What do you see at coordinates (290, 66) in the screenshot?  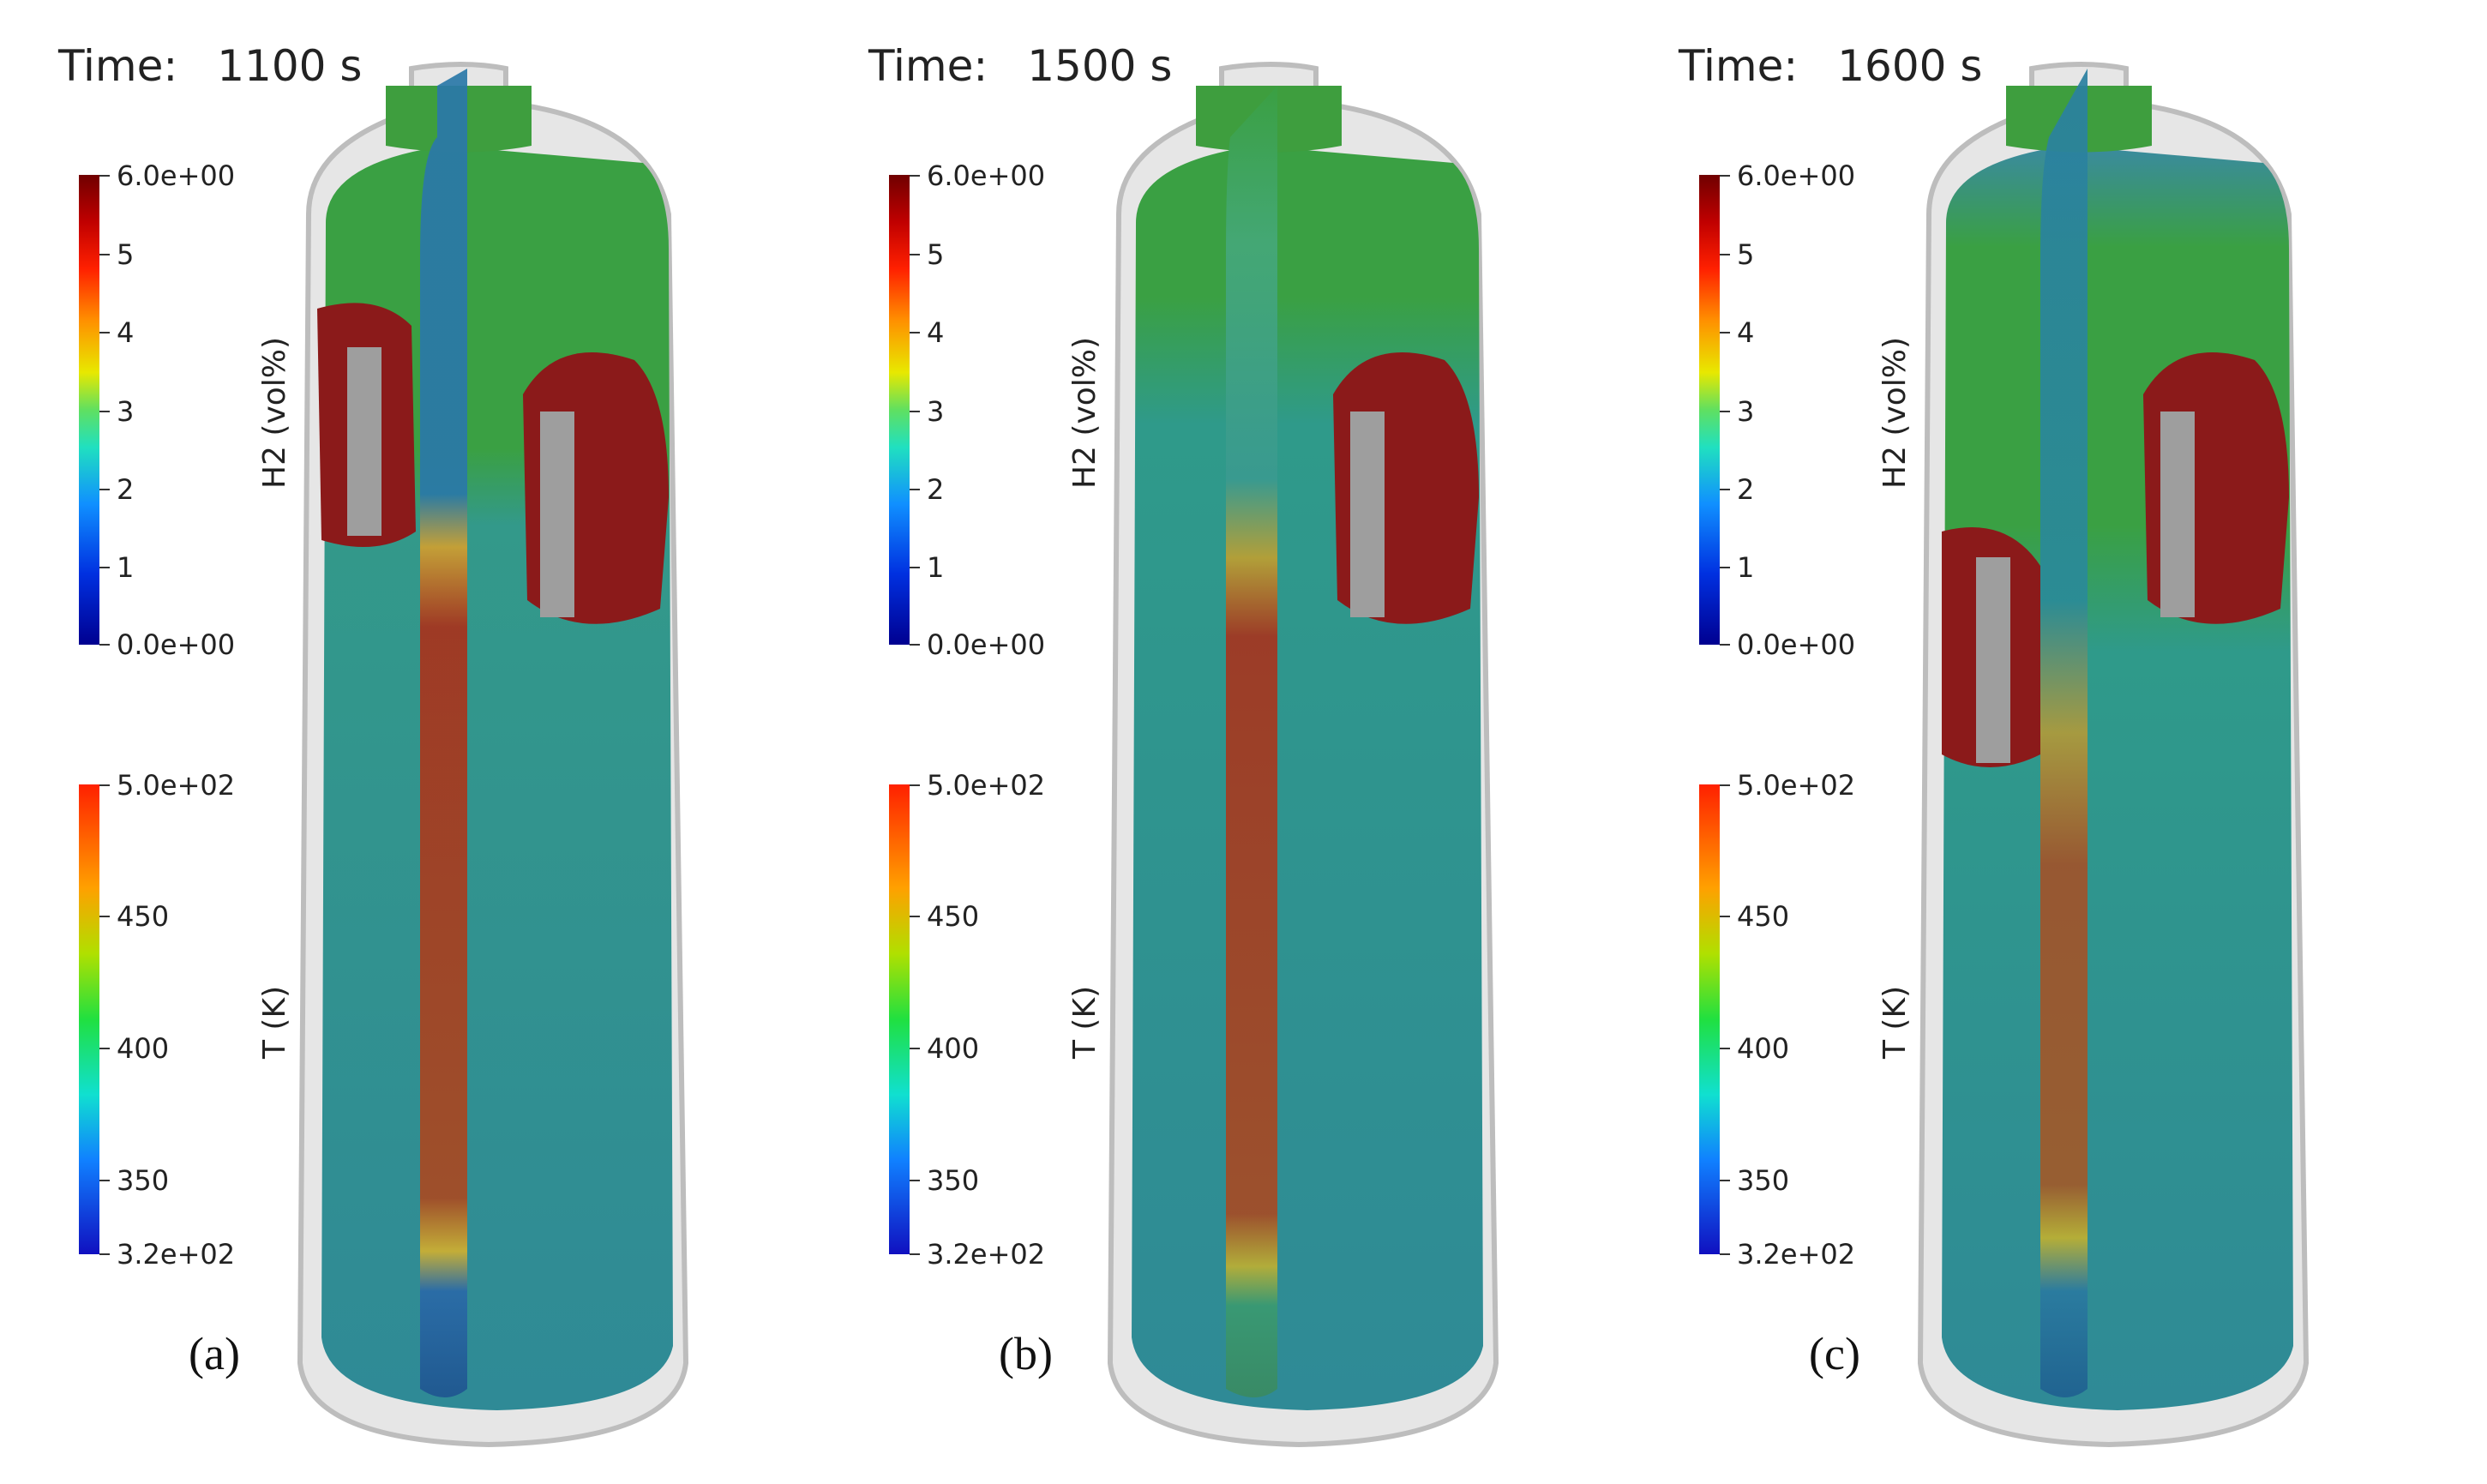 I see `time-value: 1100 s` at bounding box center [290, 66].